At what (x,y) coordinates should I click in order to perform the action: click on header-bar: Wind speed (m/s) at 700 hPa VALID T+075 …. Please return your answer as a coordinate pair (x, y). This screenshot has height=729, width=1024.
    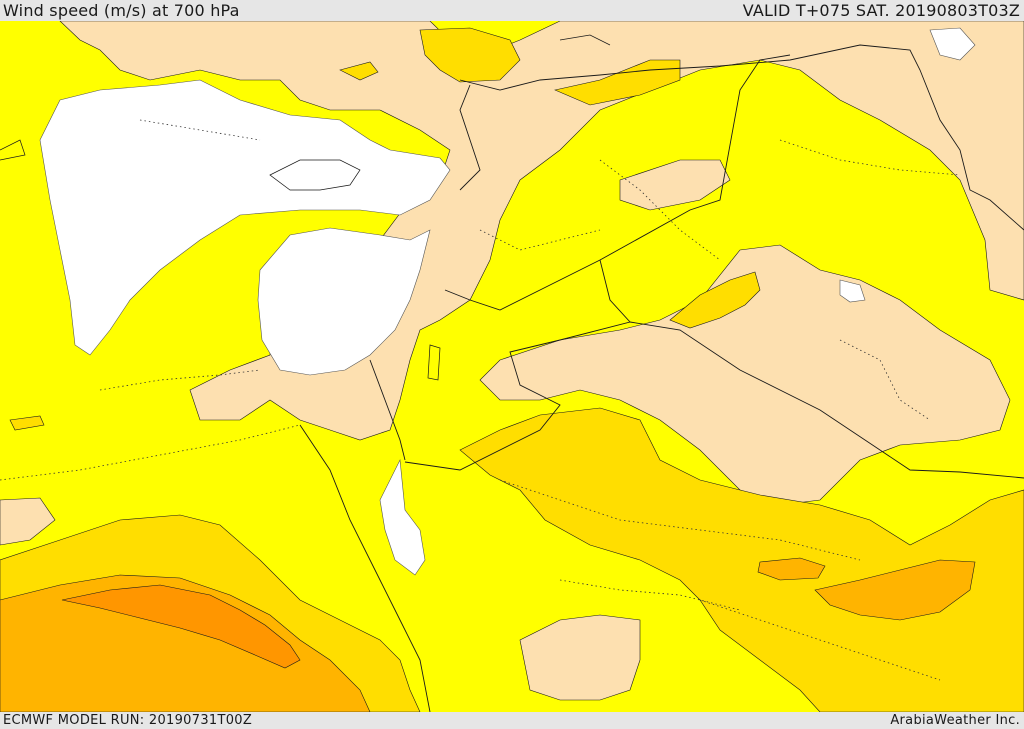
    Looking at the image, I should click on (512, 10).